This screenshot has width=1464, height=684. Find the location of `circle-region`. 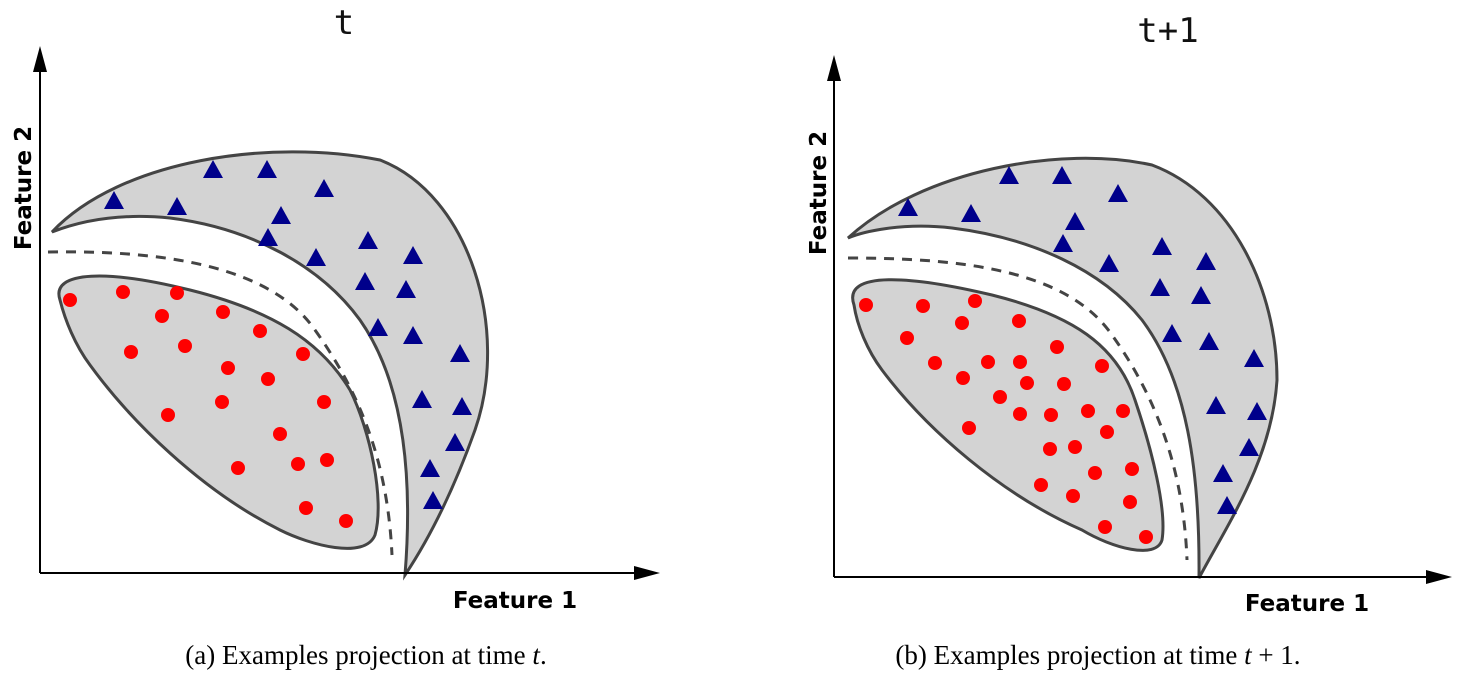

circle-region is located at coordinates (218, 412).